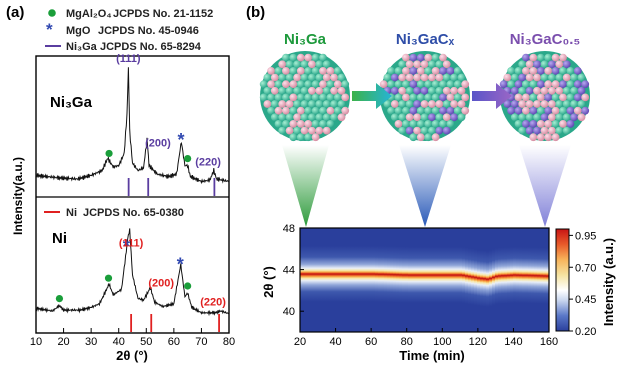  I want to click on heatmap-y-tick-label: 40, so click(289, 312).